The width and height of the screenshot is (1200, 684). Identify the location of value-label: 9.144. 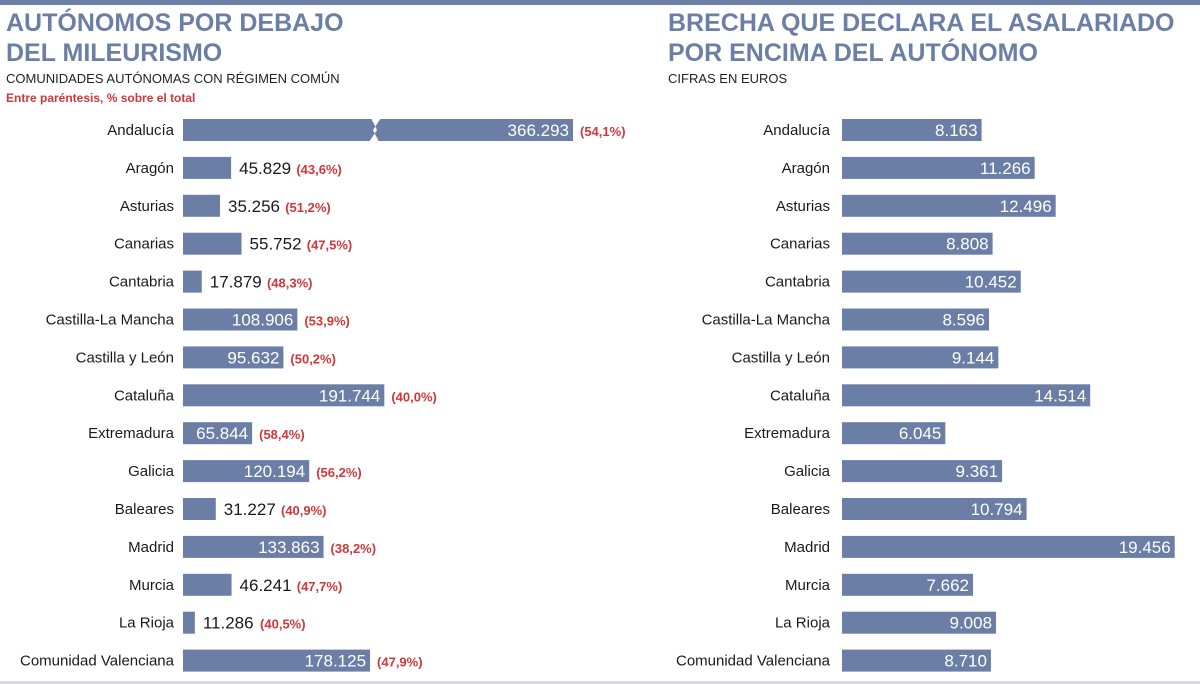
(973, 357).